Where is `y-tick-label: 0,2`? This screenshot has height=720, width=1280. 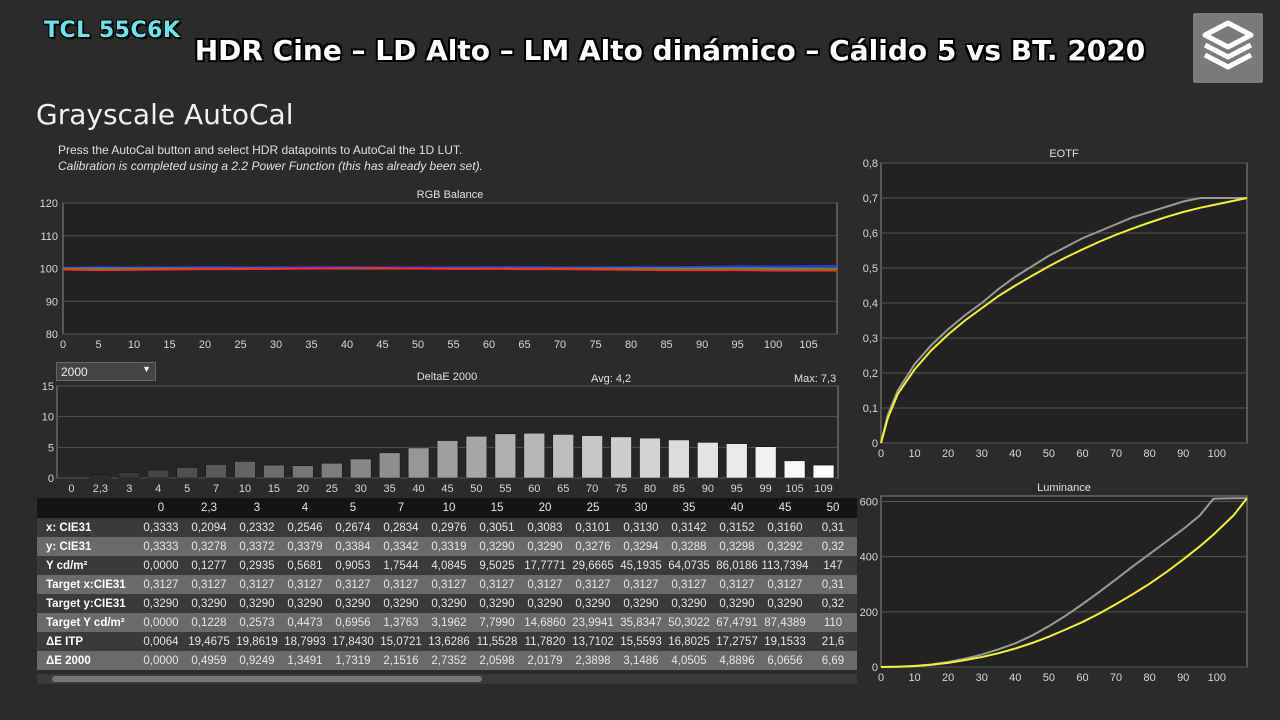
y-tick-label: 0,2 is located at coordinates (870, 374).